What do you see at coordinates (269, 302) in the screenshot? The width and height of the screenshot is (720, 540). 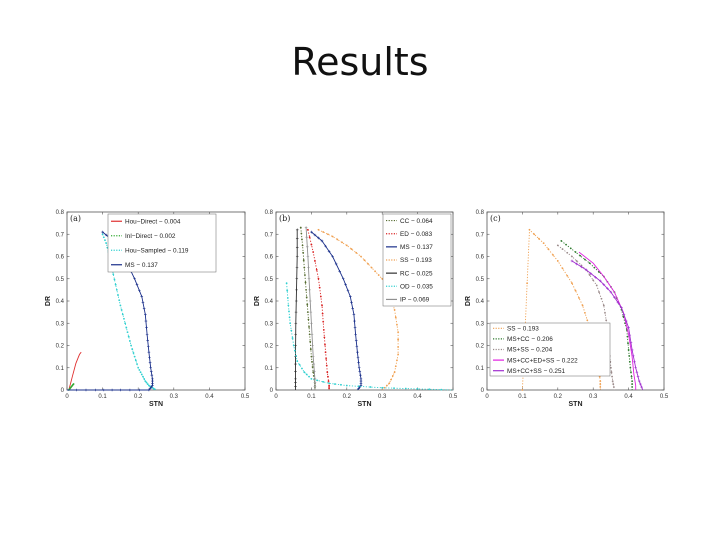 I see `y-tick-label: 0.4` at bounding box center [269, 302].